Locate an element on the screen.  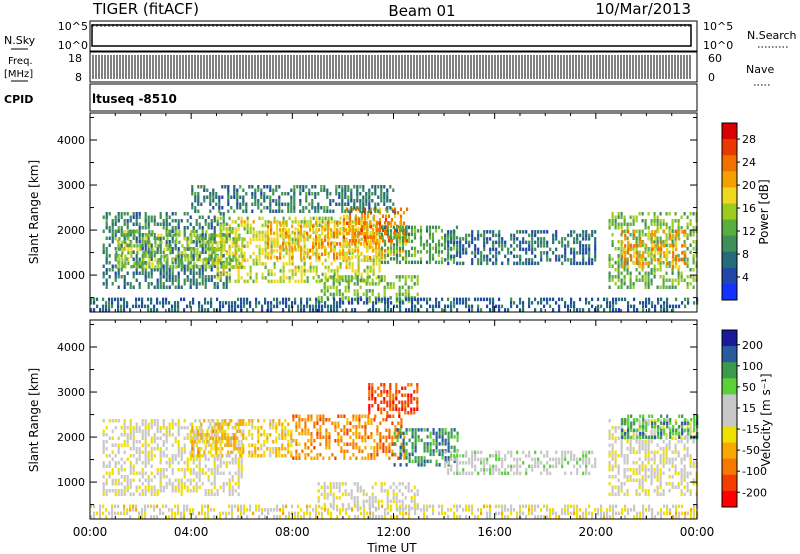
cpid-value: ltuseq -8510 is located at coordinates (134, 99).